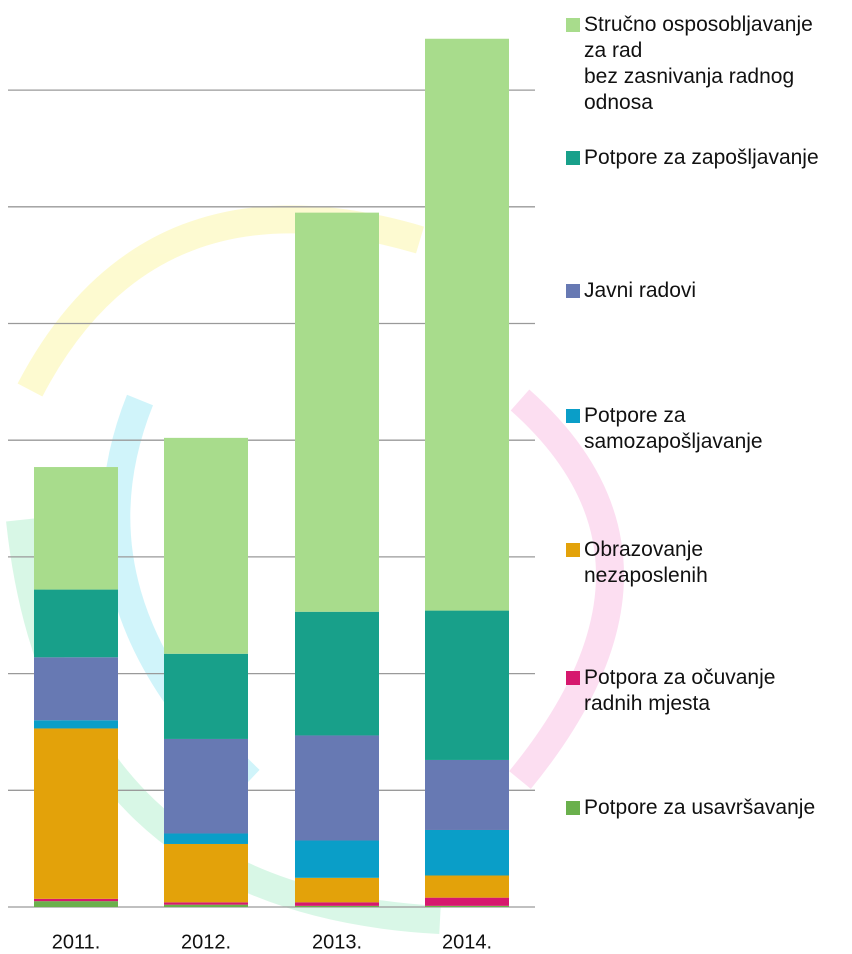 Image resolution: width=852 pixels, height=954 pixels. Describe the element at coordinates (76, 942) in the screenshot. I see `x-tick-label: 2011.` at that location.